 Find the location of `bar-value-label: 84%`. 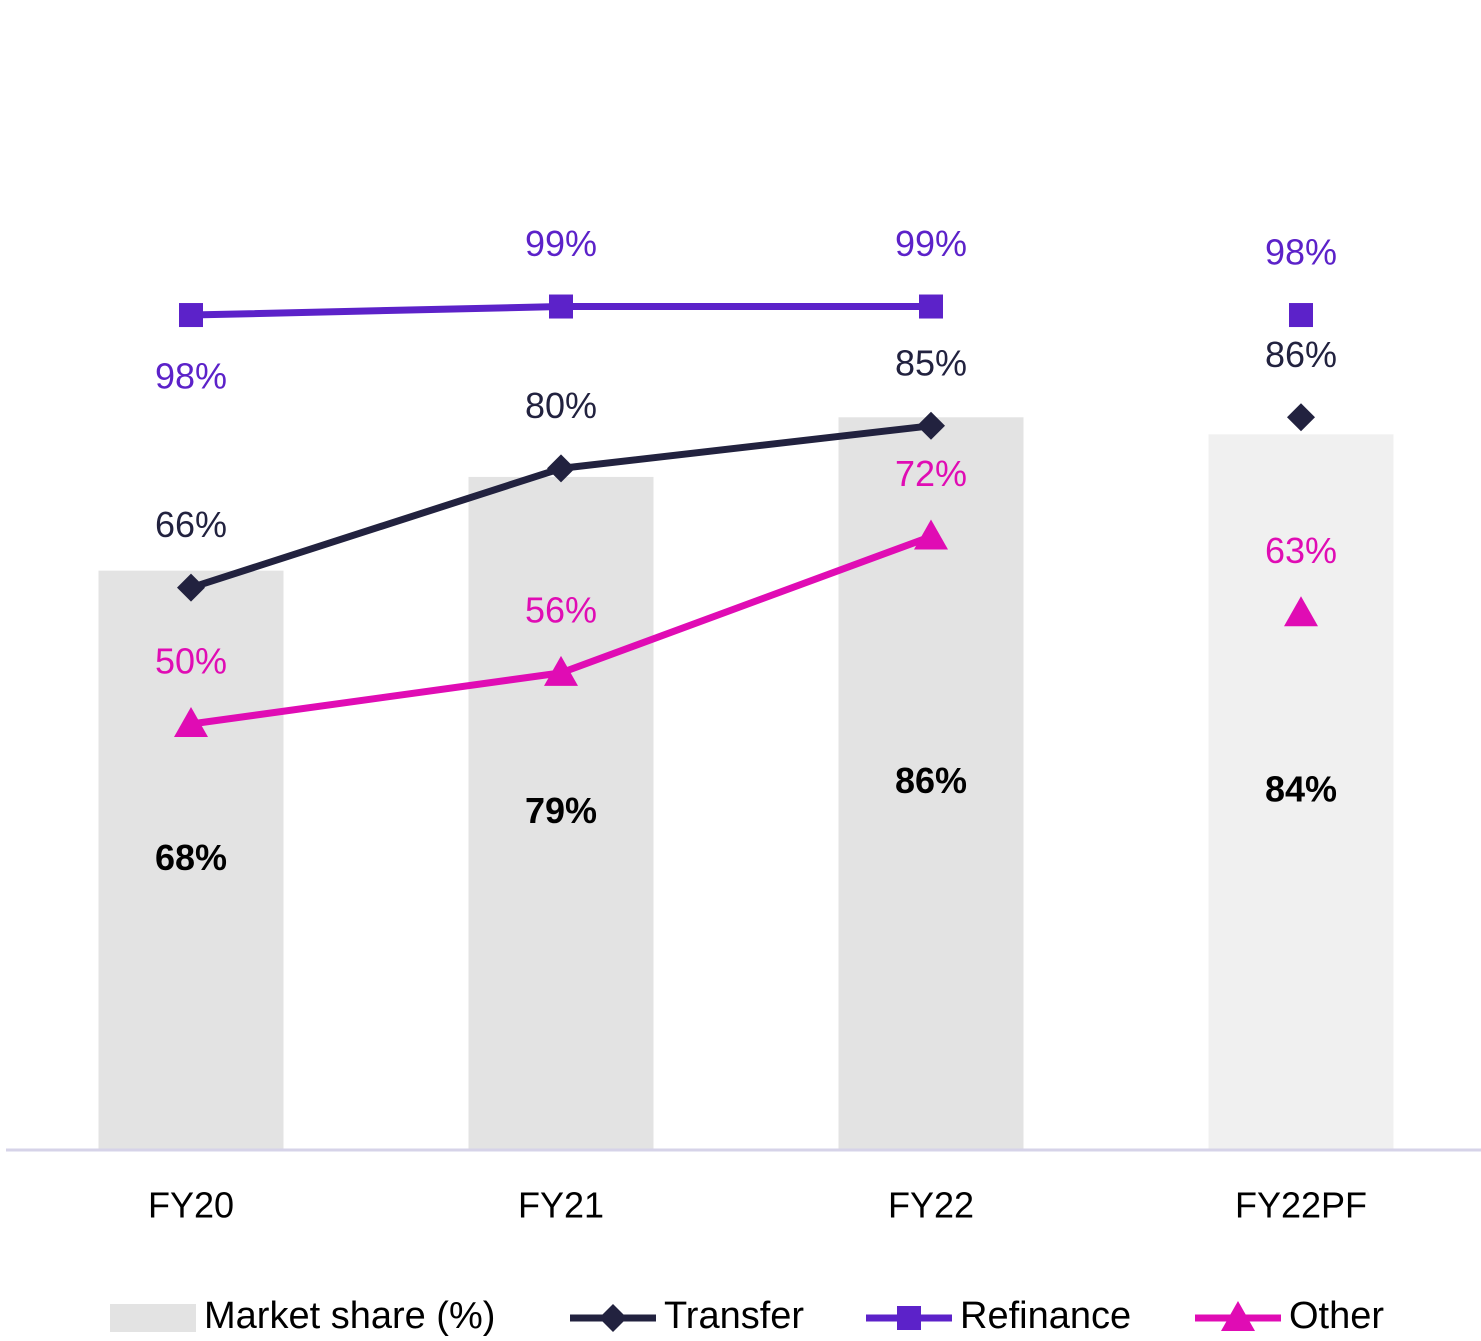

bar-value-label: 84% is located at coordinates (1301, 789).